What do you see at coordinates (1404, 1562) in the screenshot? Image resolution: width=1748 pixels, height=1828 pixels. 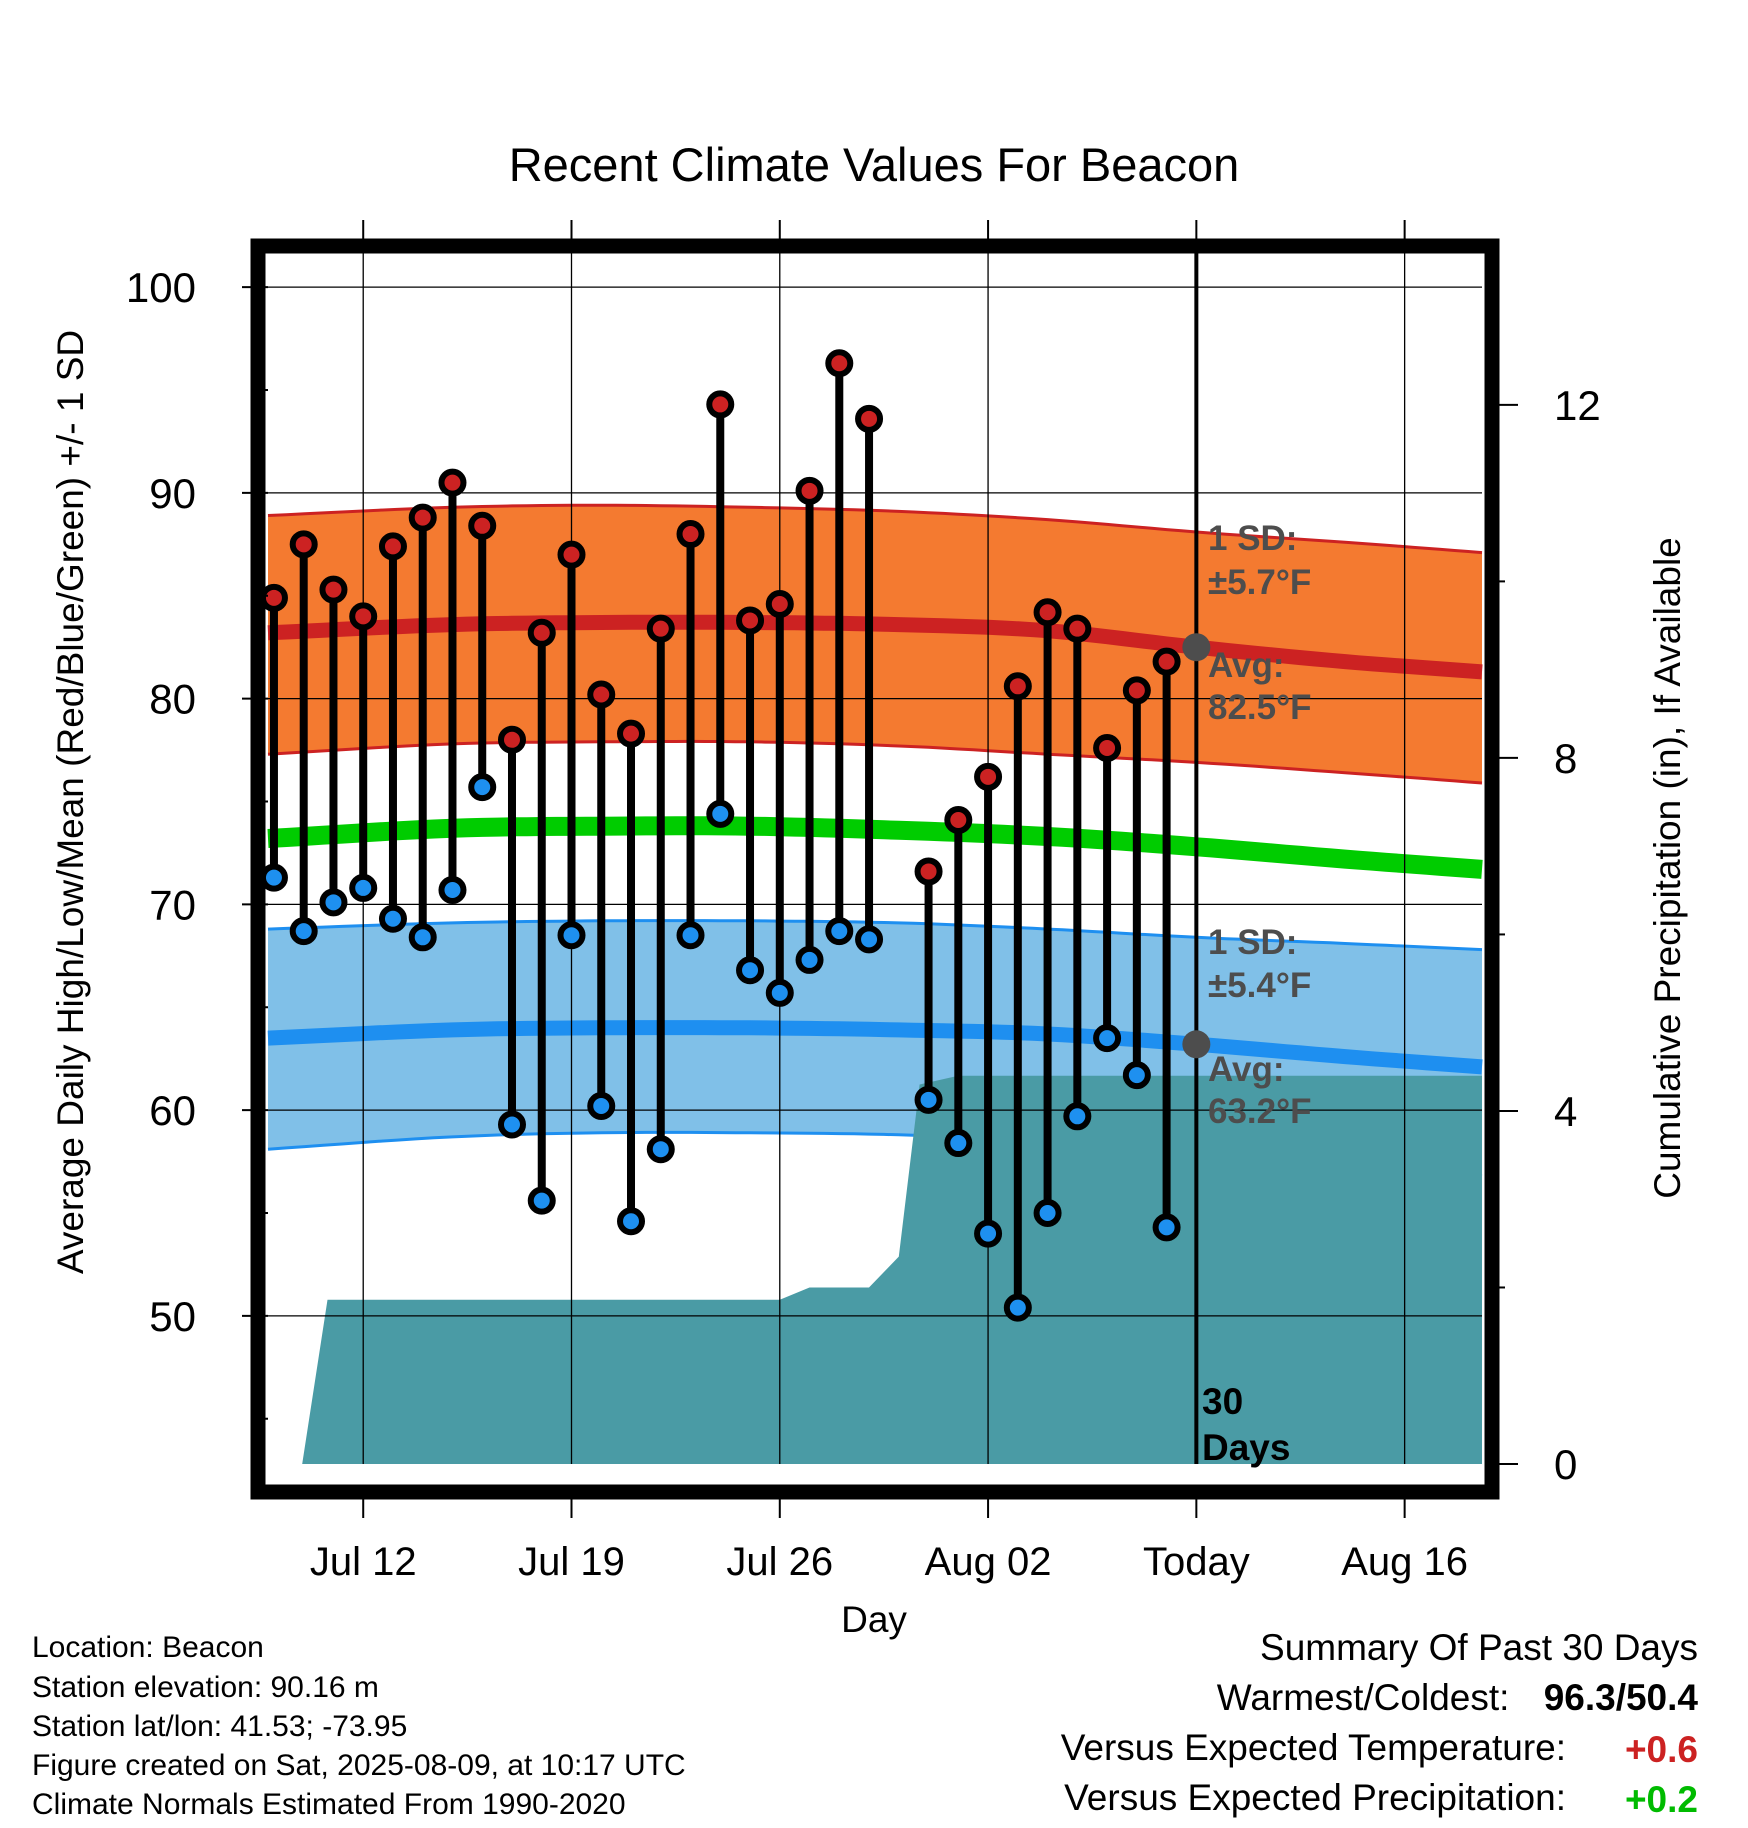 I see `x-tick-label: Aug 16` at bounding box center [1404, 1562].